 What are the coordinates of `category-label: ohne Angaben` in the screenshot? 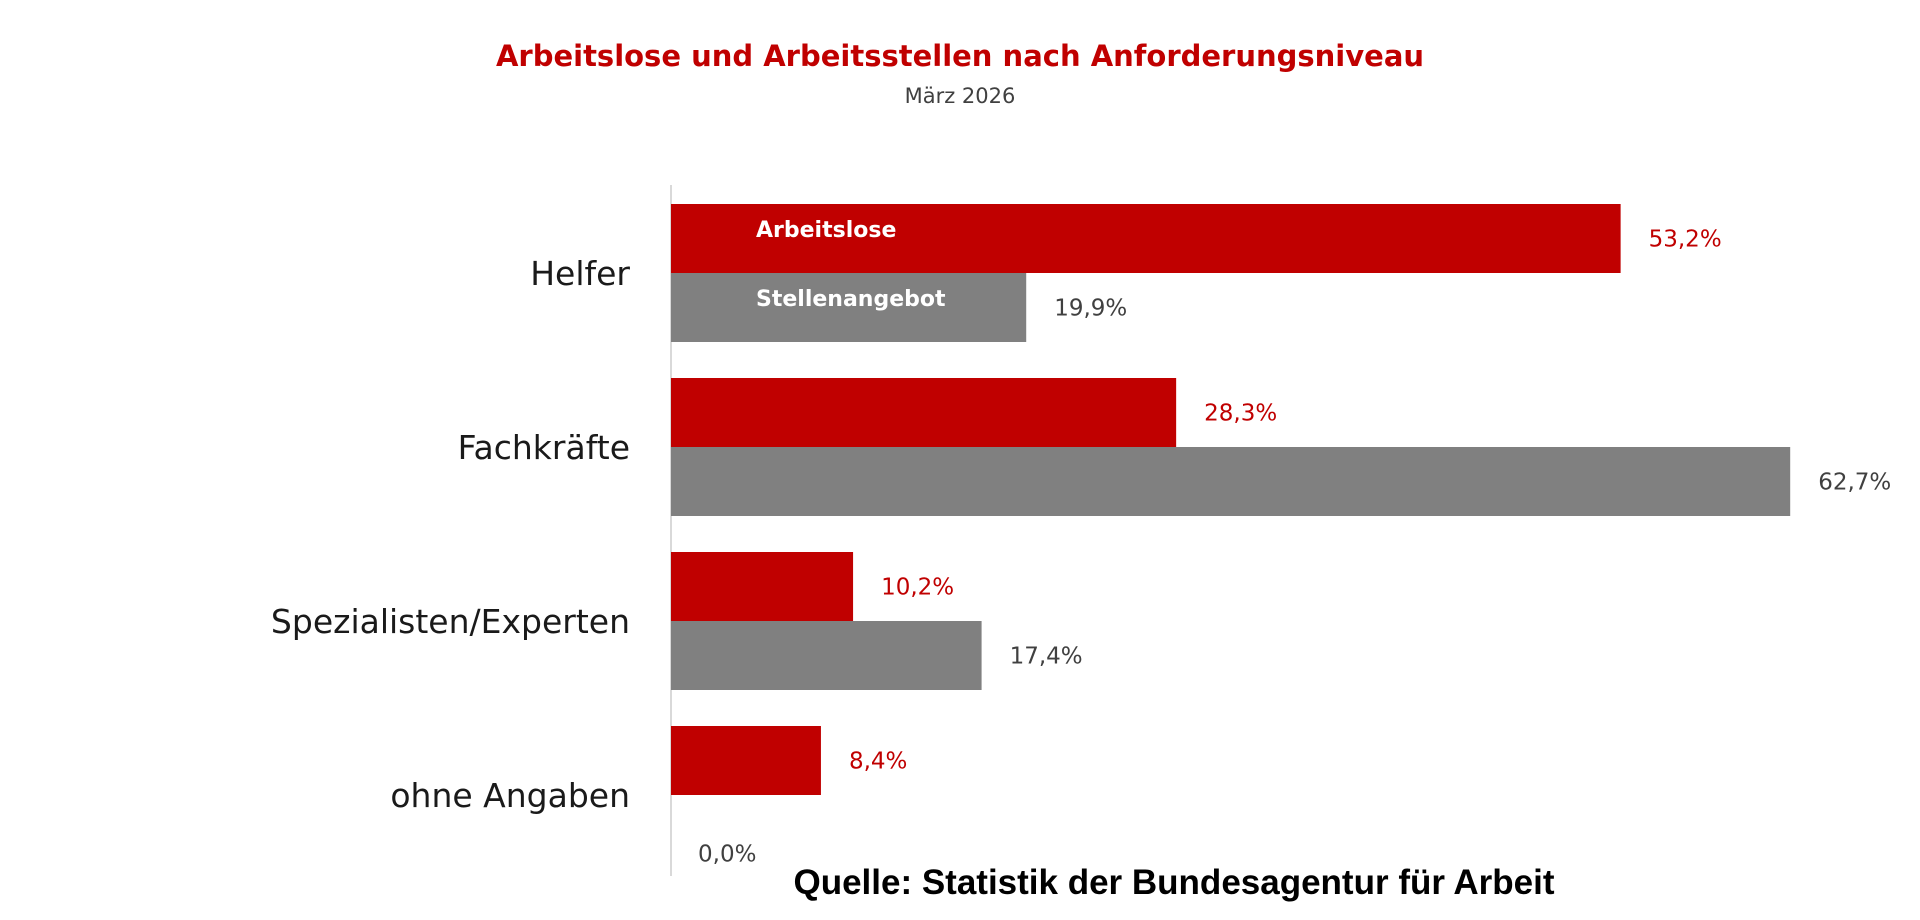 It's located at (510, 795).